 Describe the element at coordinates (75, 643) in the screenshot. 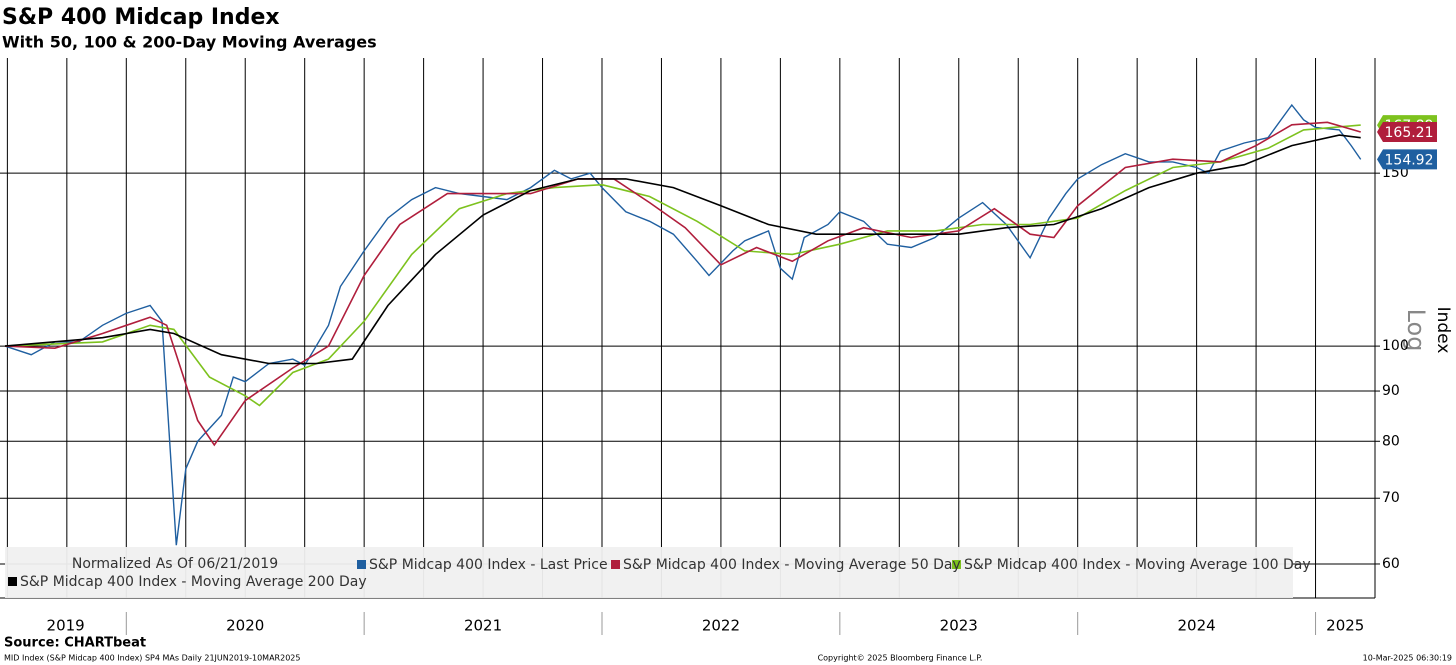

I see `source: Source: CHARTbeat` at that location.